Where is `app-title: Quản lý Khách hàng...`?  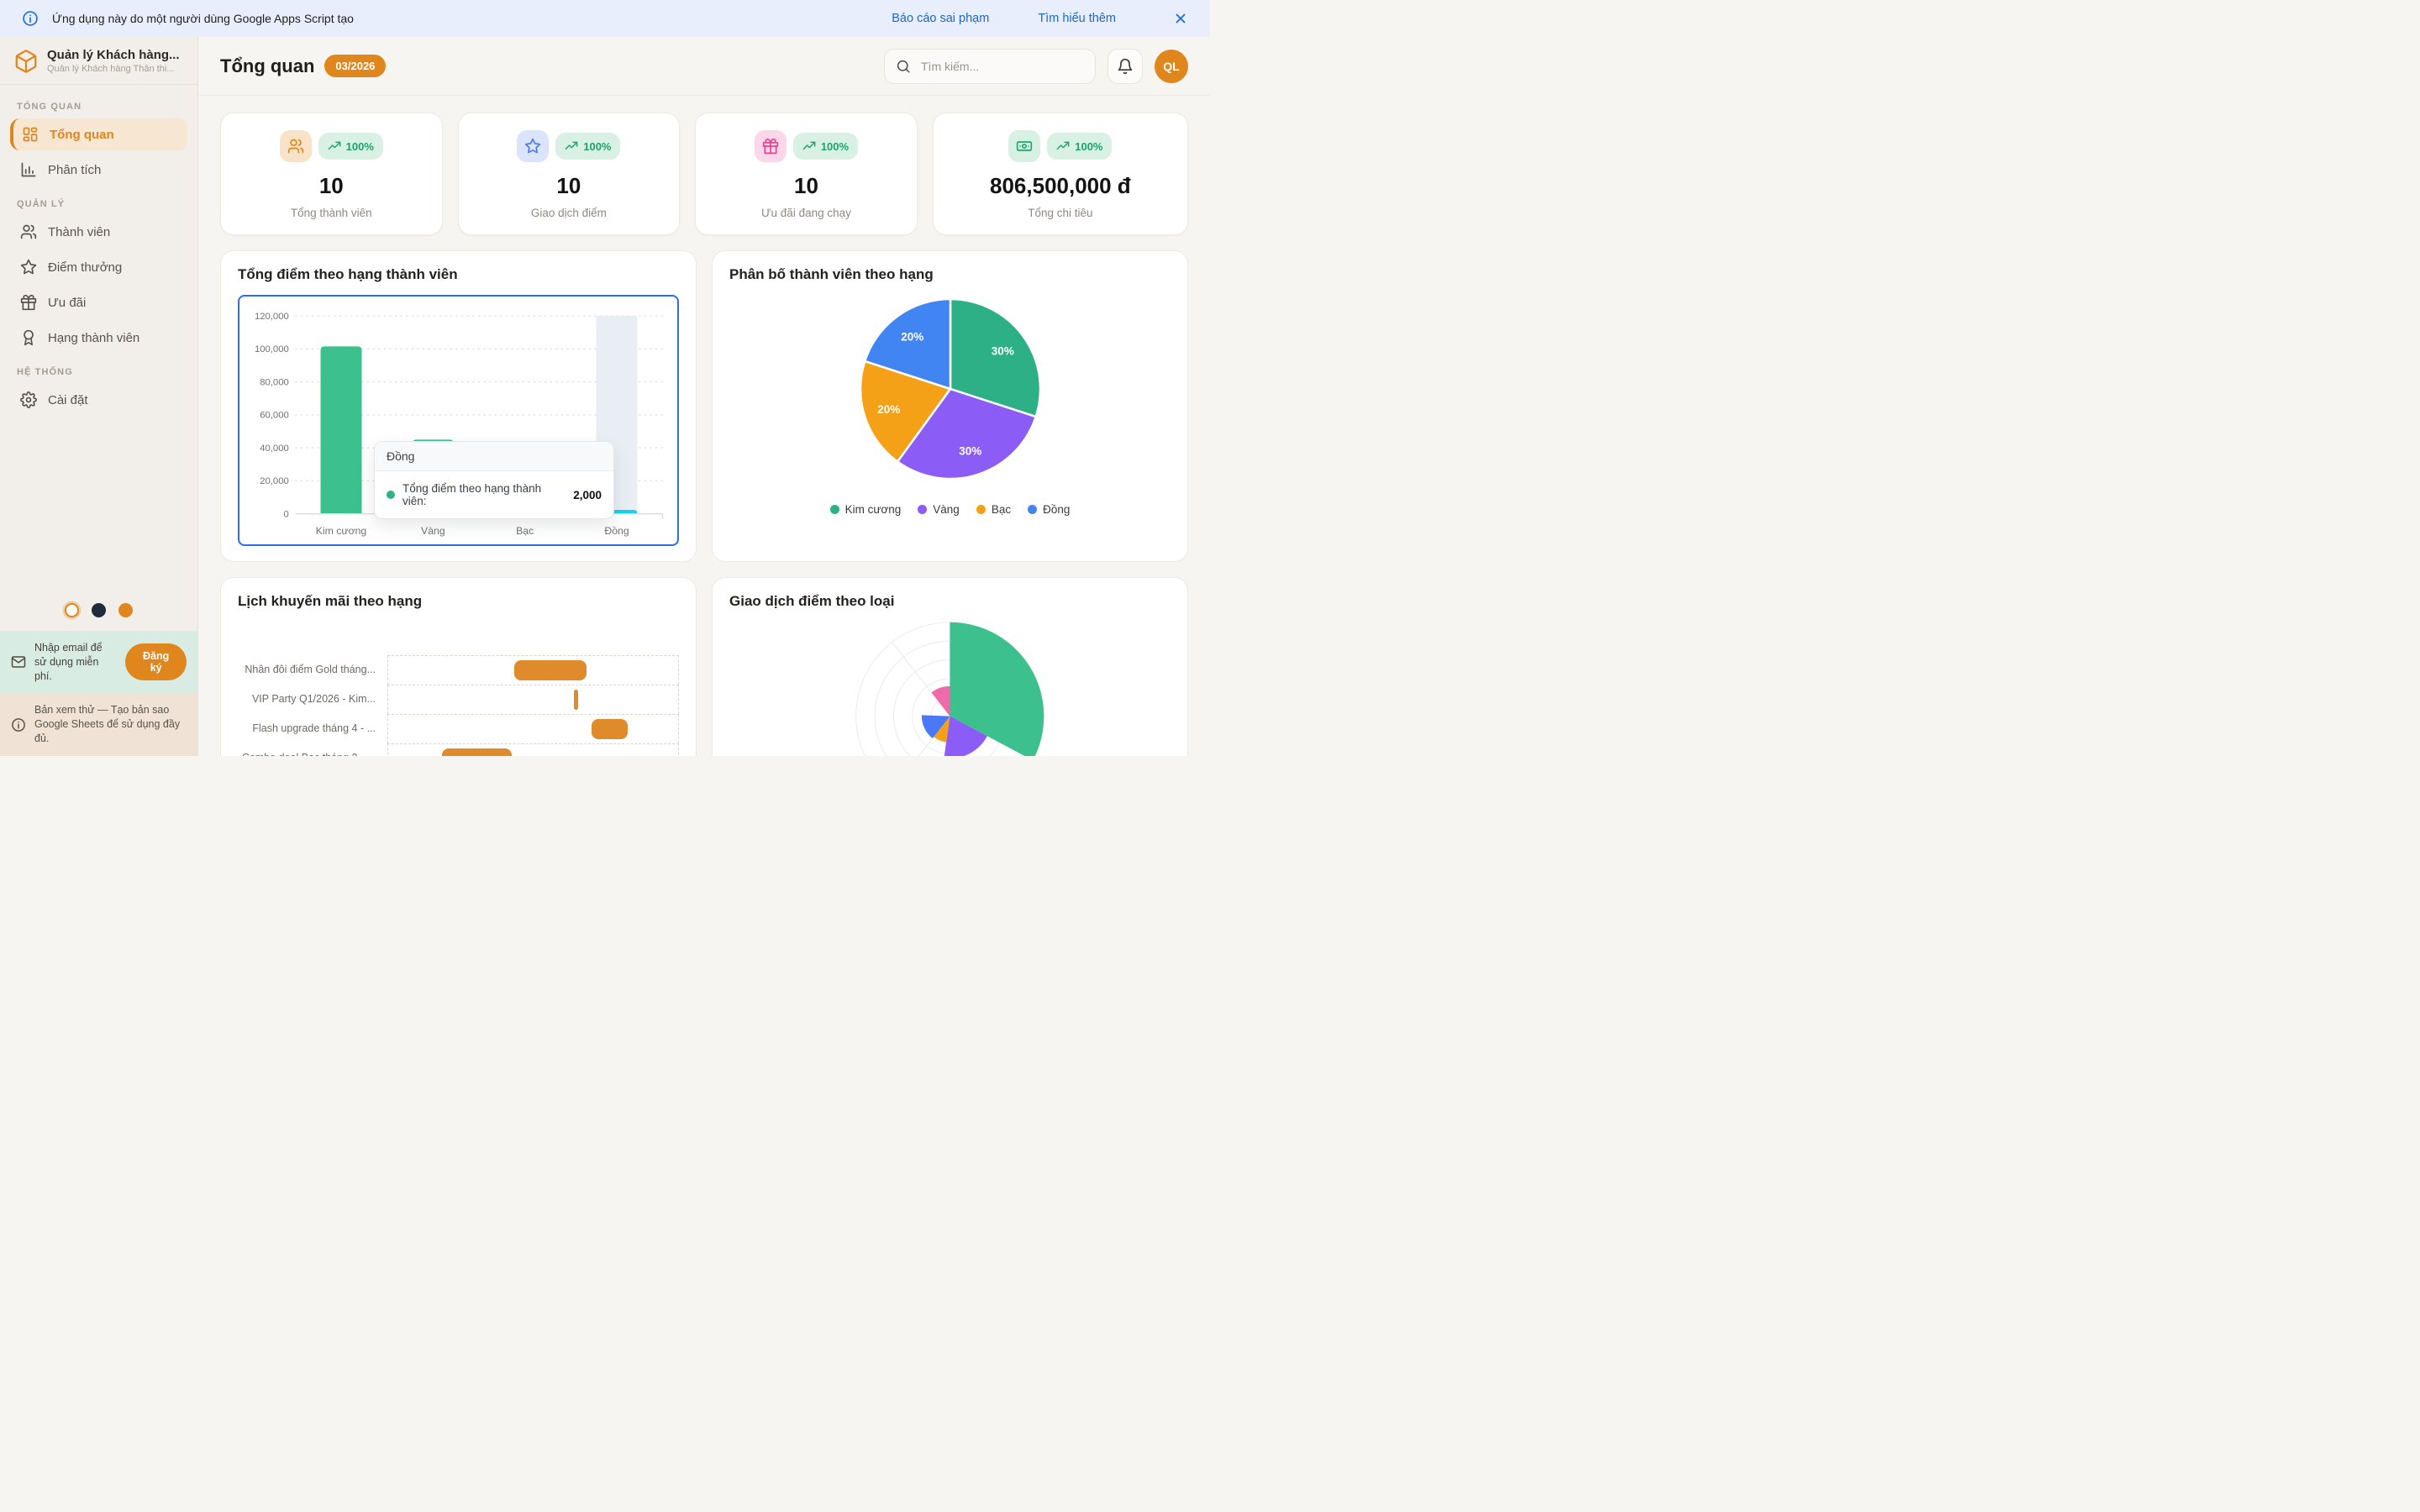
app-title: Quản lý Khách hàng... is located at coordinates (113, 55).